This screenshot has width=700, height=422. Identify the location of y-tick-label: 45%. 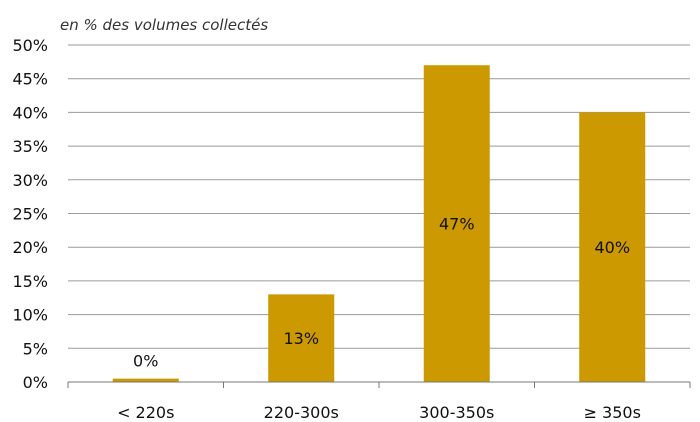
(30, 79).